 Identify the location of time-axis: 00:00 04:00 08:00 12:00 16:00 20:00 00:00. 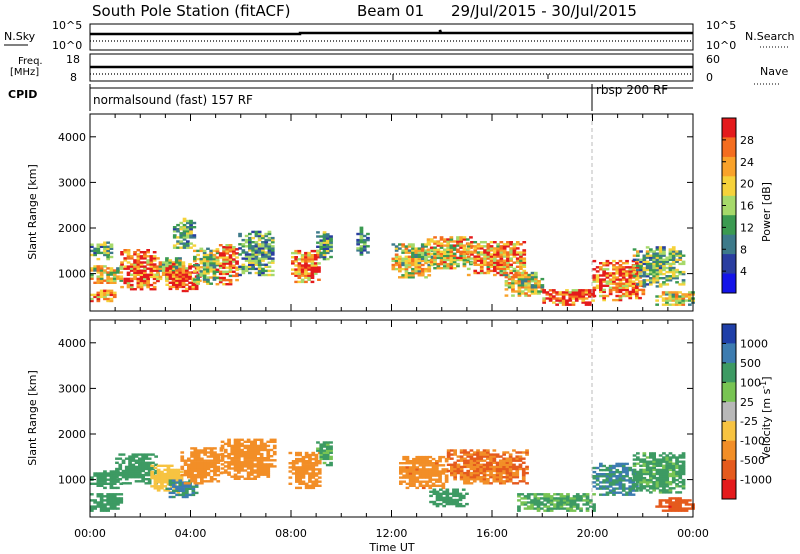
(391, 533).